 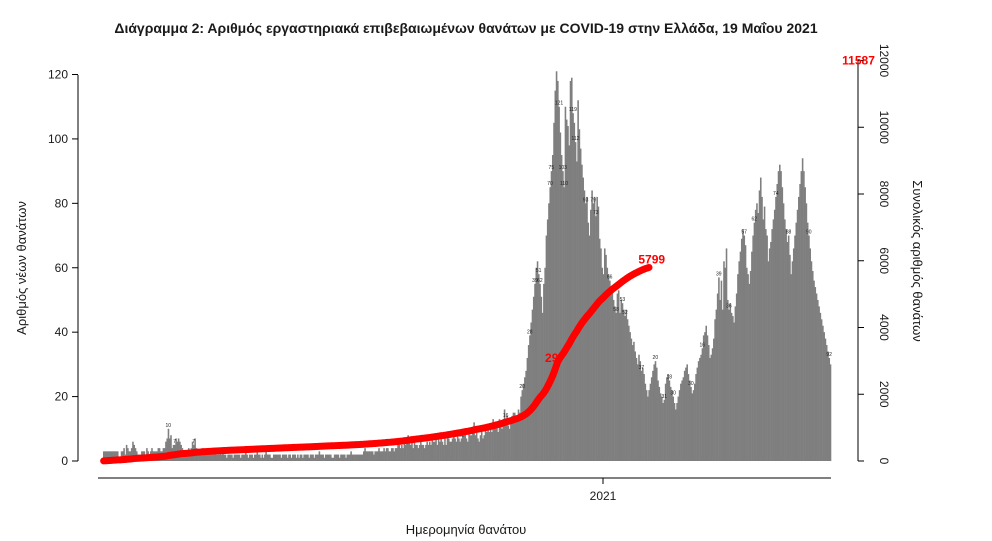 What do you see at coordinates (169, 426) in the screenshot?
I see `bar-value-label: 10` at bounding box center [169, 426].